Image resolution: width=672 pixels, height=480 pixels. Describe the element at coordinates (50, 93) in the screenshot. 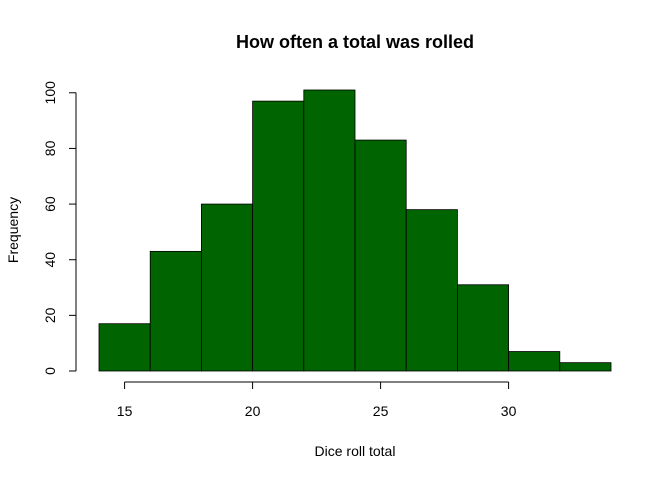

I see `y-tick-label: 100` at that location.